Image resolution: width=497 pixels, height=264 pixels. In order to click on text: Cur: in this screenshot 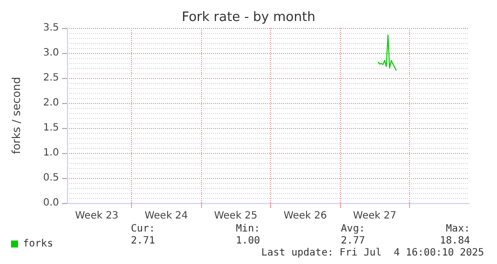, I will do `click(142, 229)`.